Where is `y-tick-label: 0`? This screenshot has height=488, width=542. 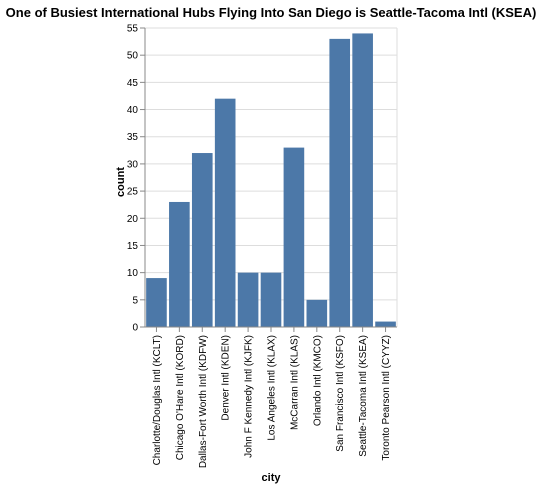 y-tick-label: 0 is located at coordinates (135, 328).